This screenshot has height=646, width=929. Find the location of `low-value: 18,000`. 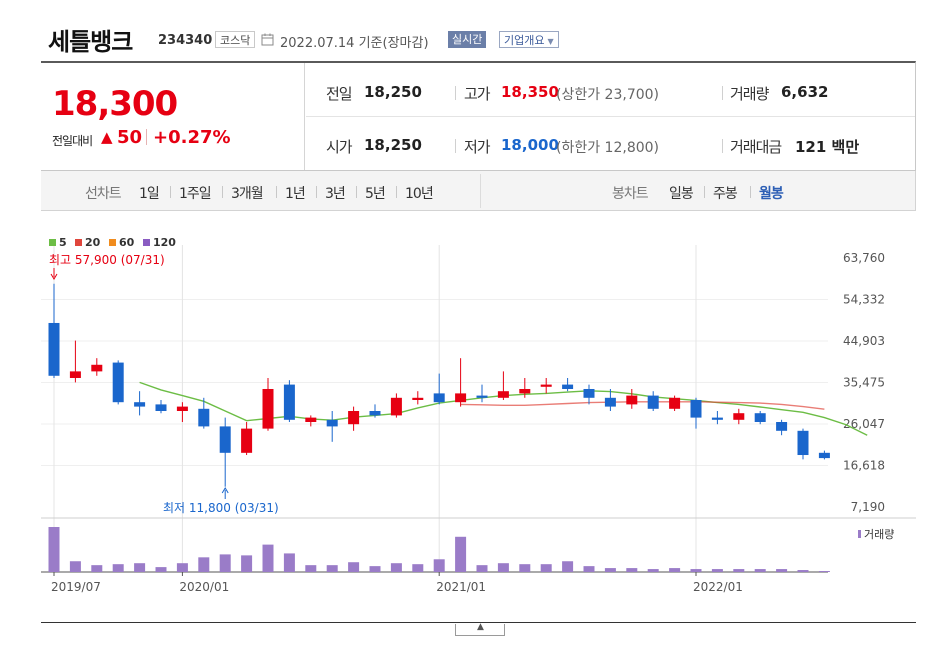

low-value: 18,000 is located at coordinates (530, 145).